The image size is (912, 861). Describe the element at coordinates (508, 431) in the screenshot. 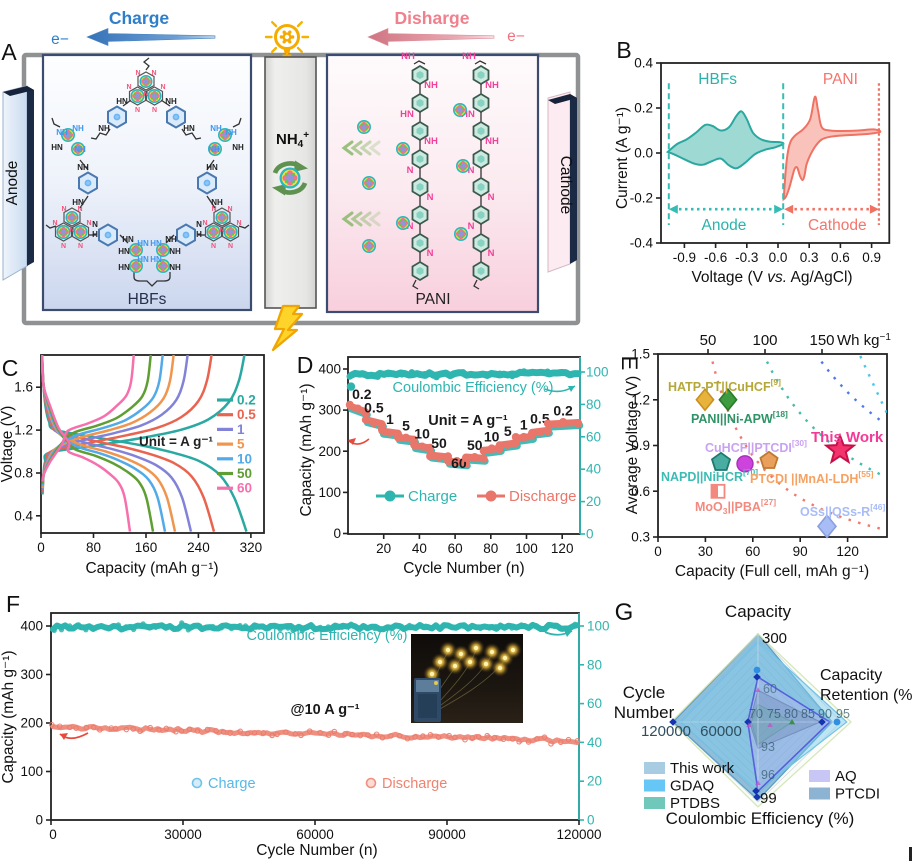

I see `svg-text: 5` at that location.